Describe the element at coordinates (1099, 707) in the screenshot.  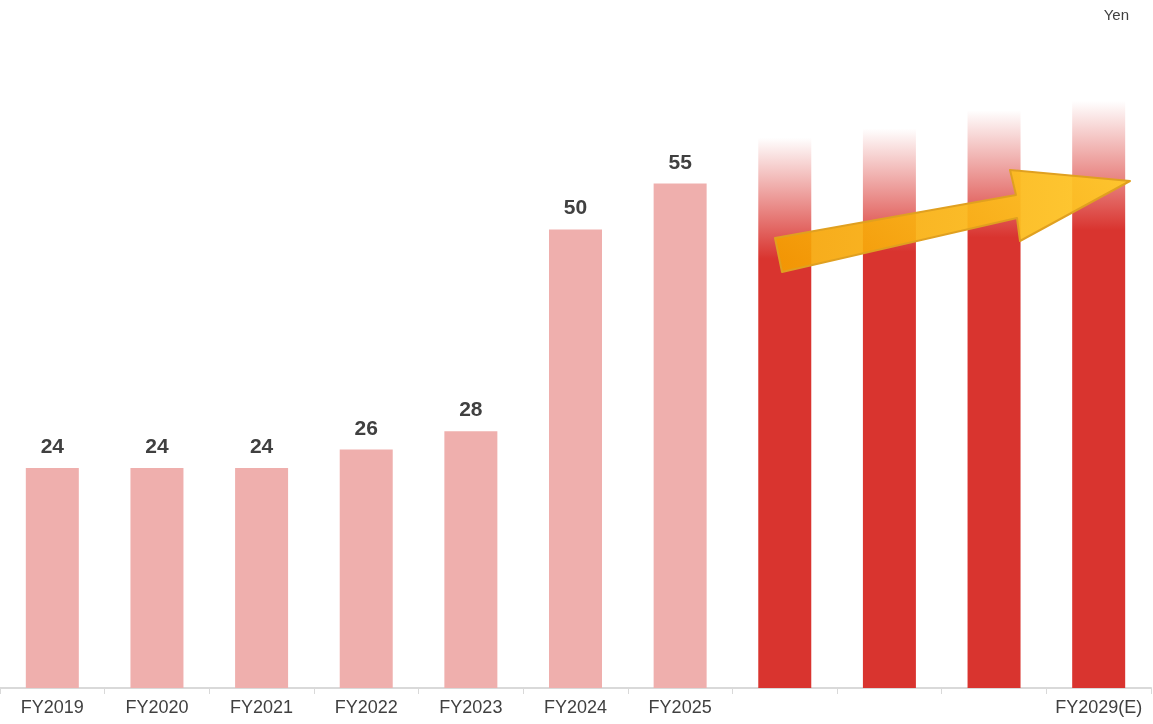
I see `x-tick-label: FY2029(E)` at that location.